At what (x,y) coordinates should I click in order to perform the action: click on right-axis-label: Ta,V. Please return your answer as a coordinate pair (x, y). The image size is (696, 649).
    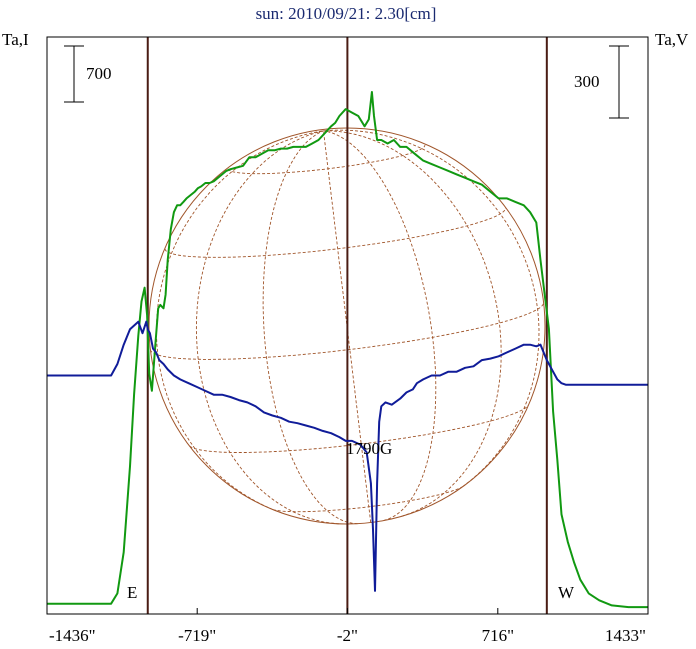
    Looking at the image, I should click on (672, 39).